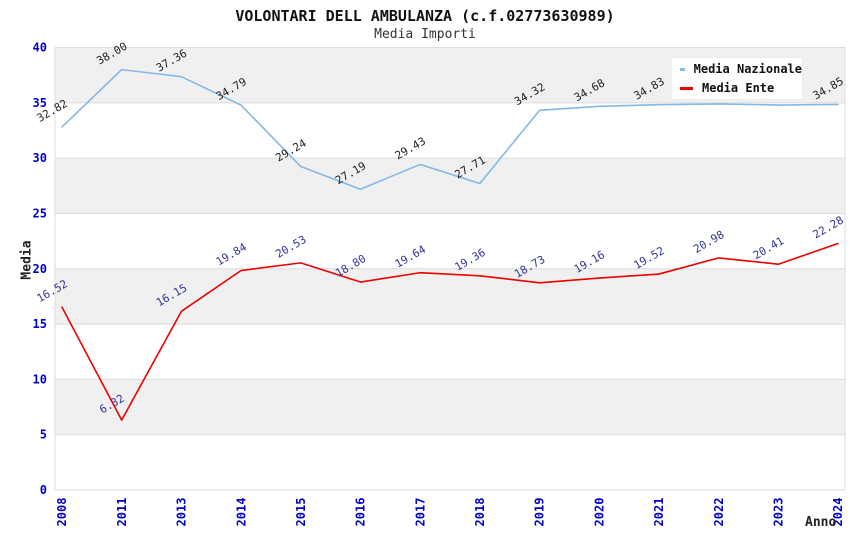  I want to click on x-tick-label: 2022, so click(719, 512).